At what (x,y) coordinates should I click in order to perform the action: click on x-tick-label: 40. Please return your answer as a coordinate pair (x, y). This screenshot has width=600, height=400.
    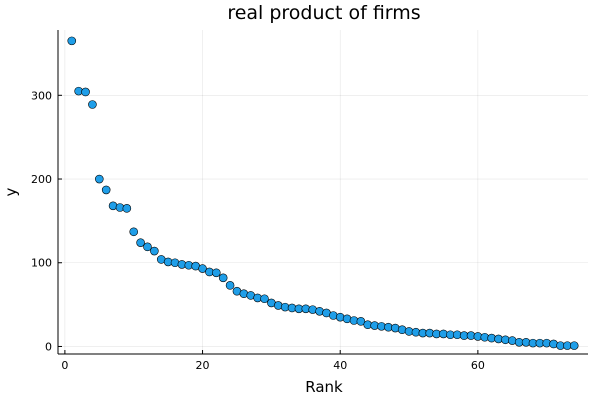
    Looking at the image, I should click on (340, 365).